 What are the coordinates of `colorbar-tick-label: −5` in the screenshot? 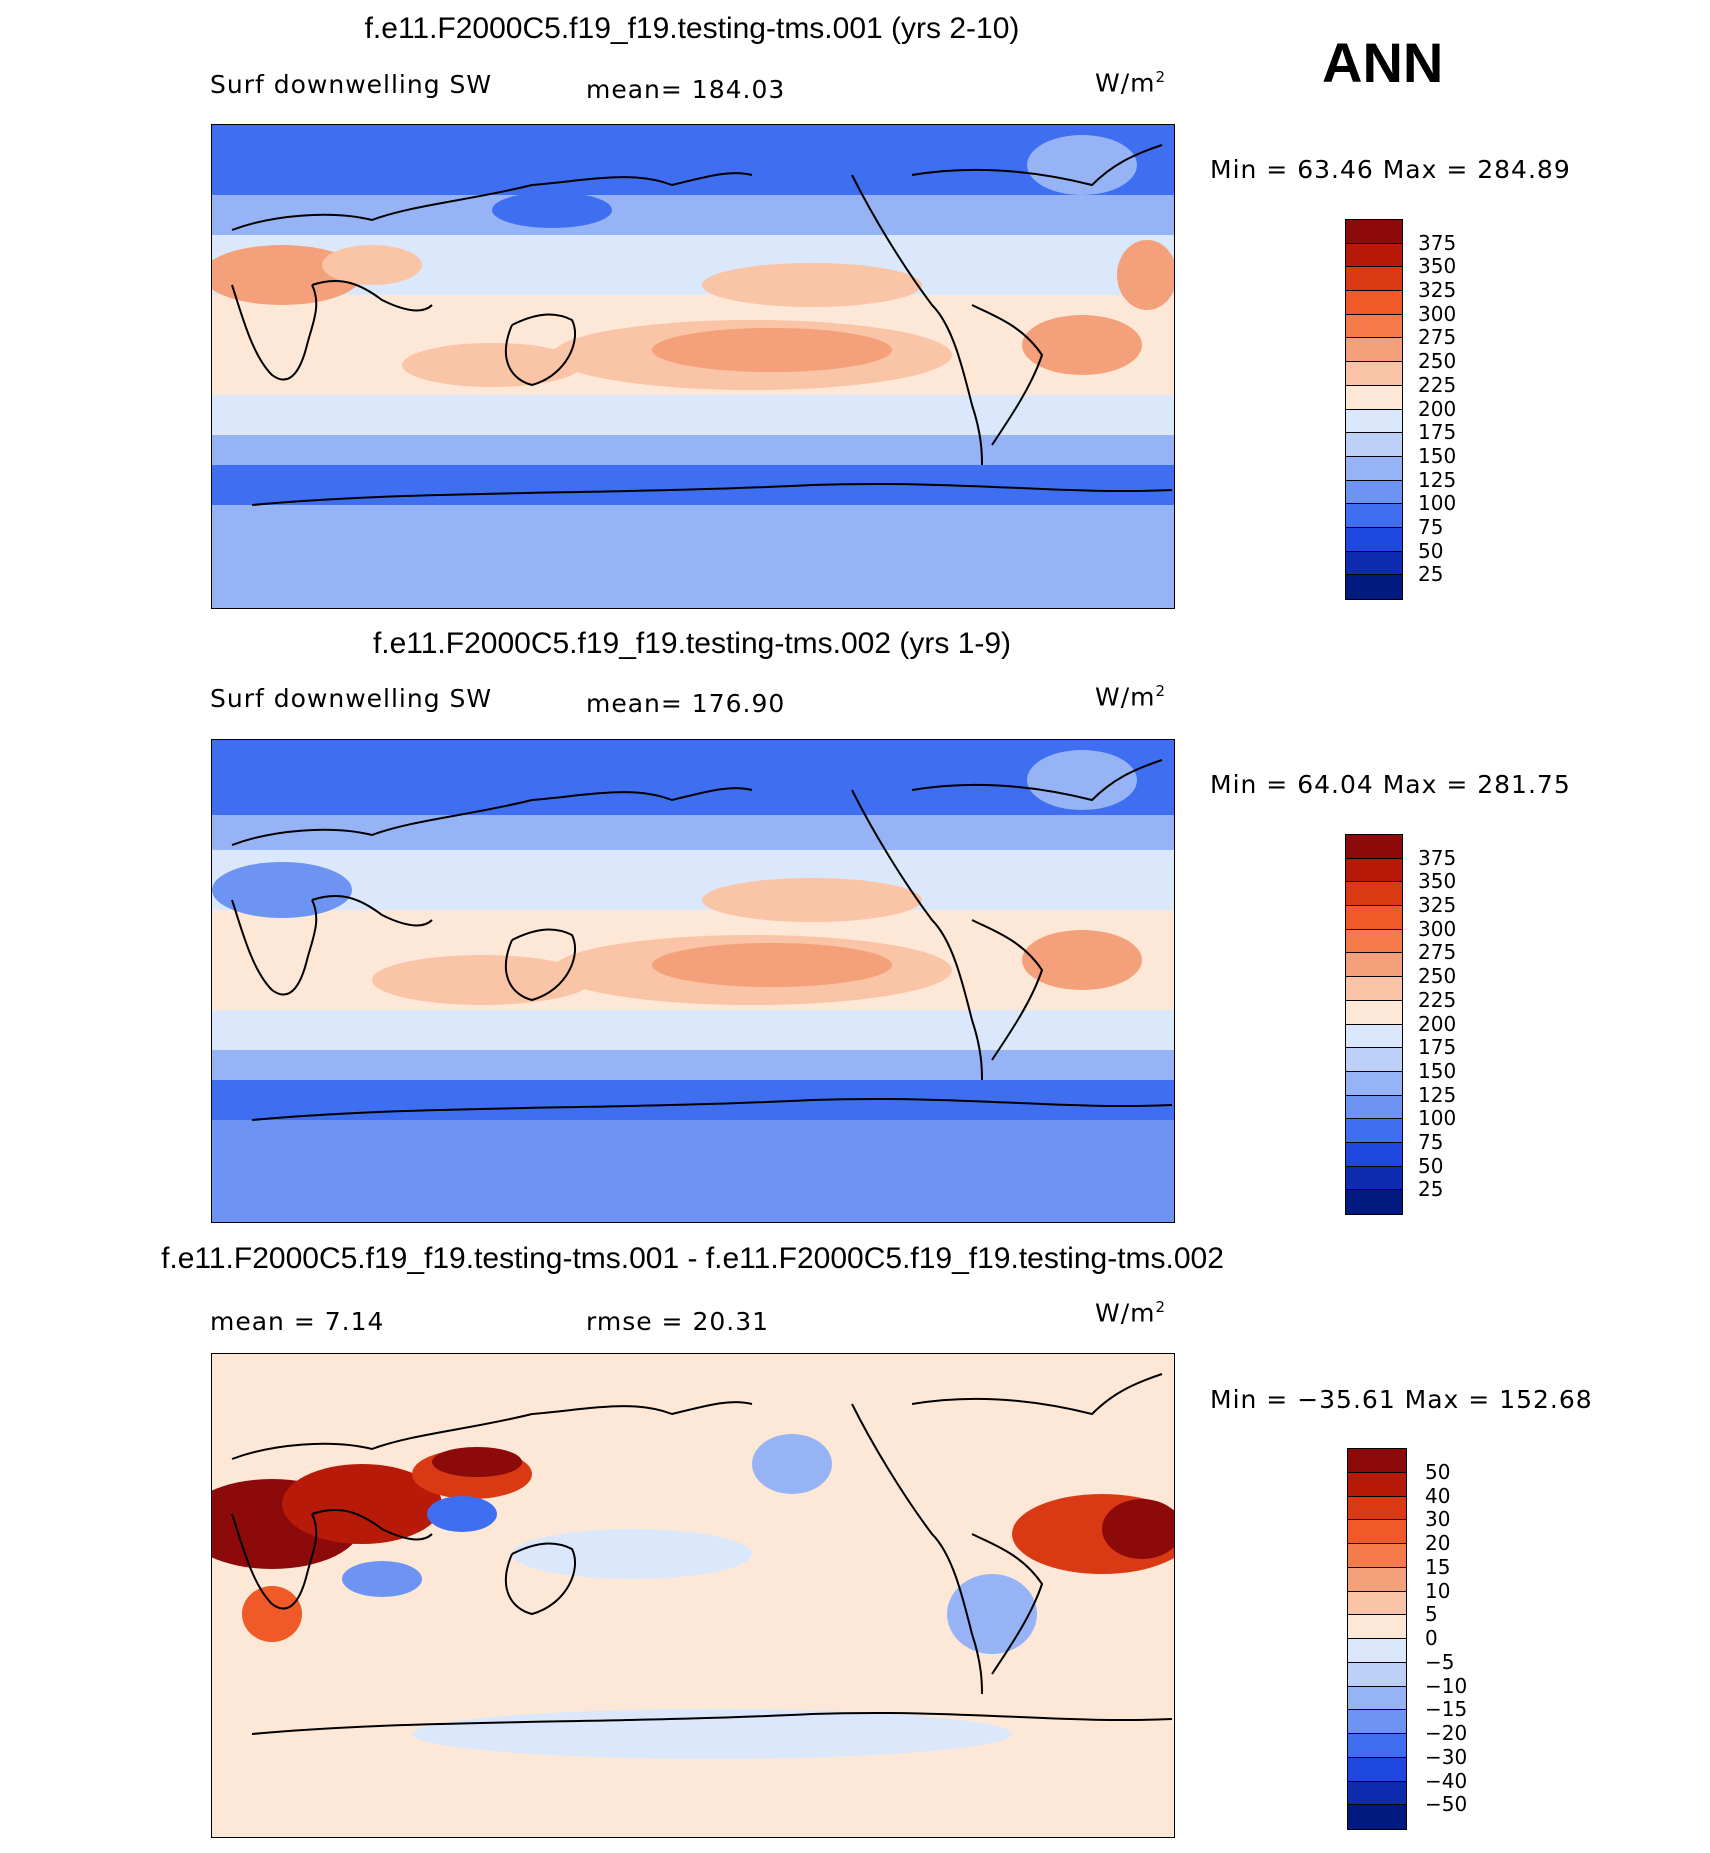 It's located at (1440, 1661).